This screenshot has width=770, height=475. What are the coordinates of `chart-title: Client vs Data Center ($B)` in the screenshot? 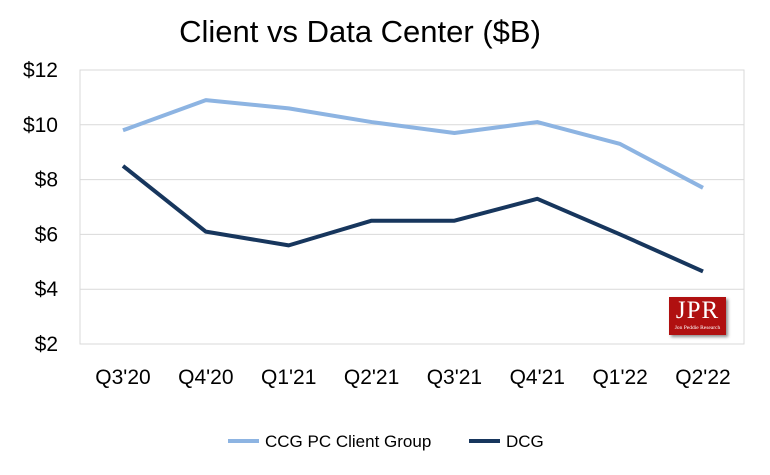 It's located at (360, 31).